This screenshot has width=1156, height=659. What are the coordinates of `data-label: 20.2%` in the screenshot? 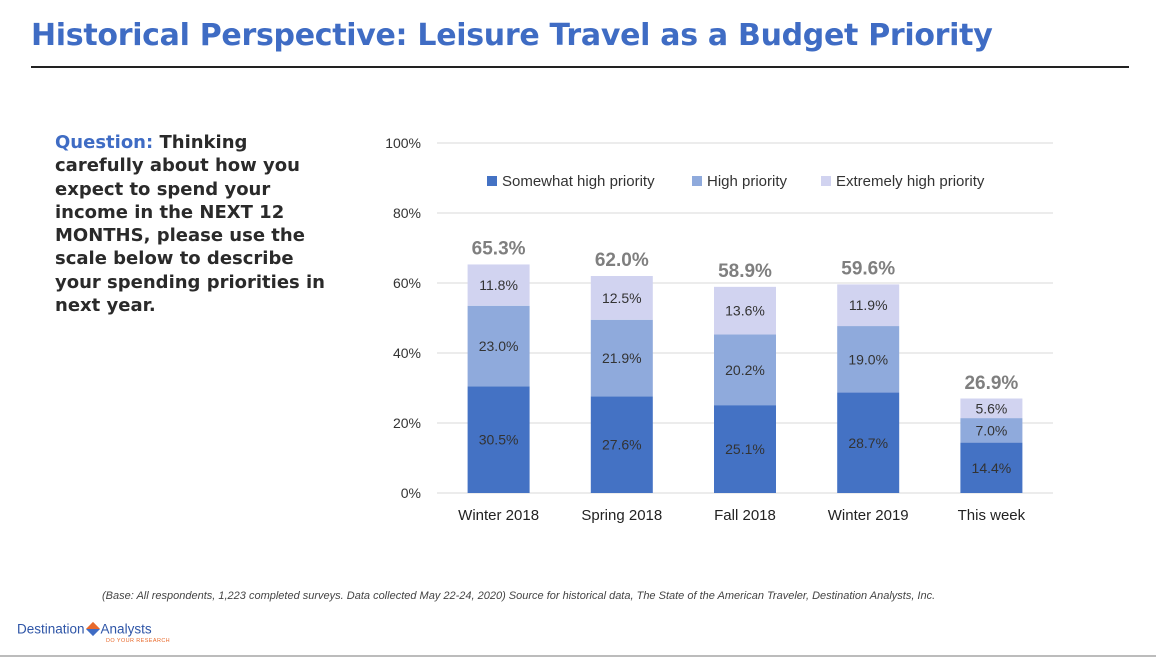 It's located at (745, 370).